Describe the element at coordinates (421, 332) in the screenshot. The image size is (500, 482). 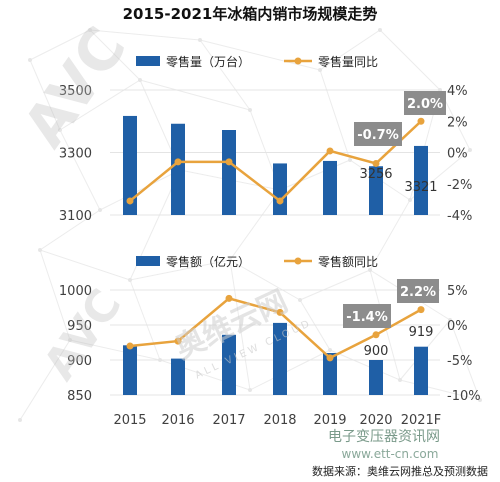
I see `data-label: 919` at that location.